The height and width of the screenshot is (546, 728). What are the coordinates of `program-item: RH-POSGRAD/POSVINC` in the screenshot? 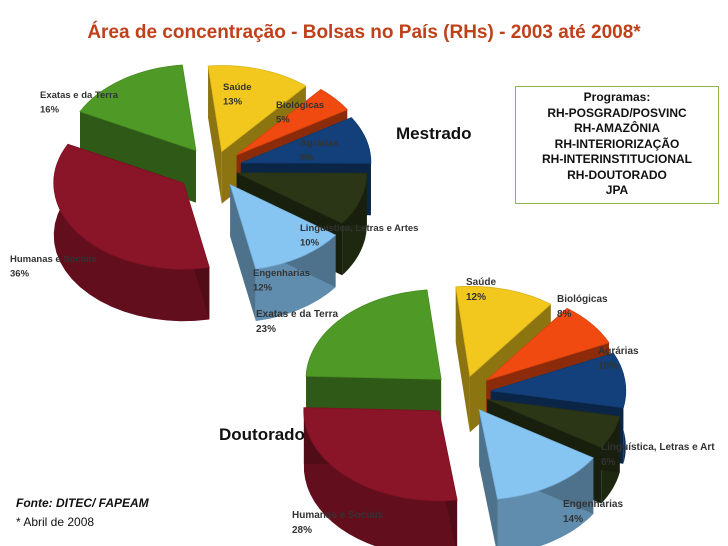 It's located at (617, 112).